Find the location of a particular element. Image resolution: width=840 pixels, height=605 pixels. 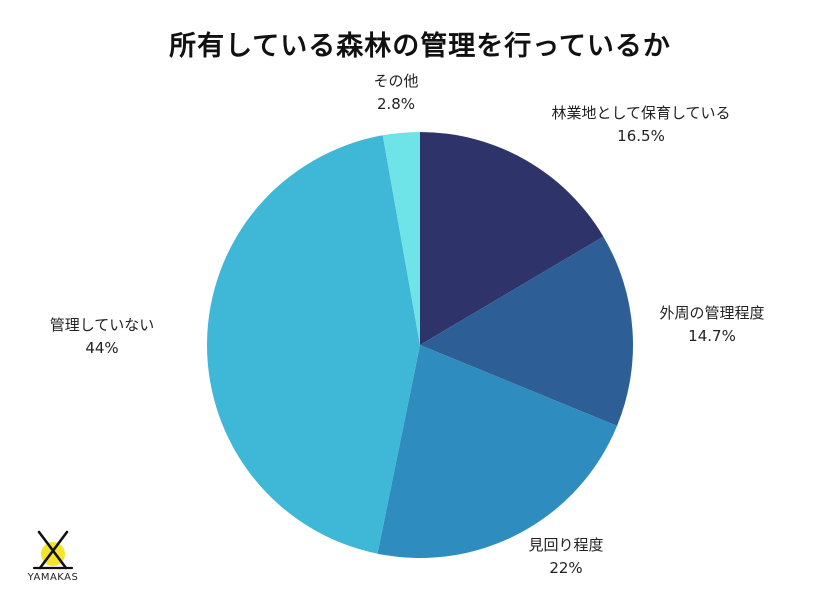

slice-value-3: 22% is located at coordinates (565, 568).